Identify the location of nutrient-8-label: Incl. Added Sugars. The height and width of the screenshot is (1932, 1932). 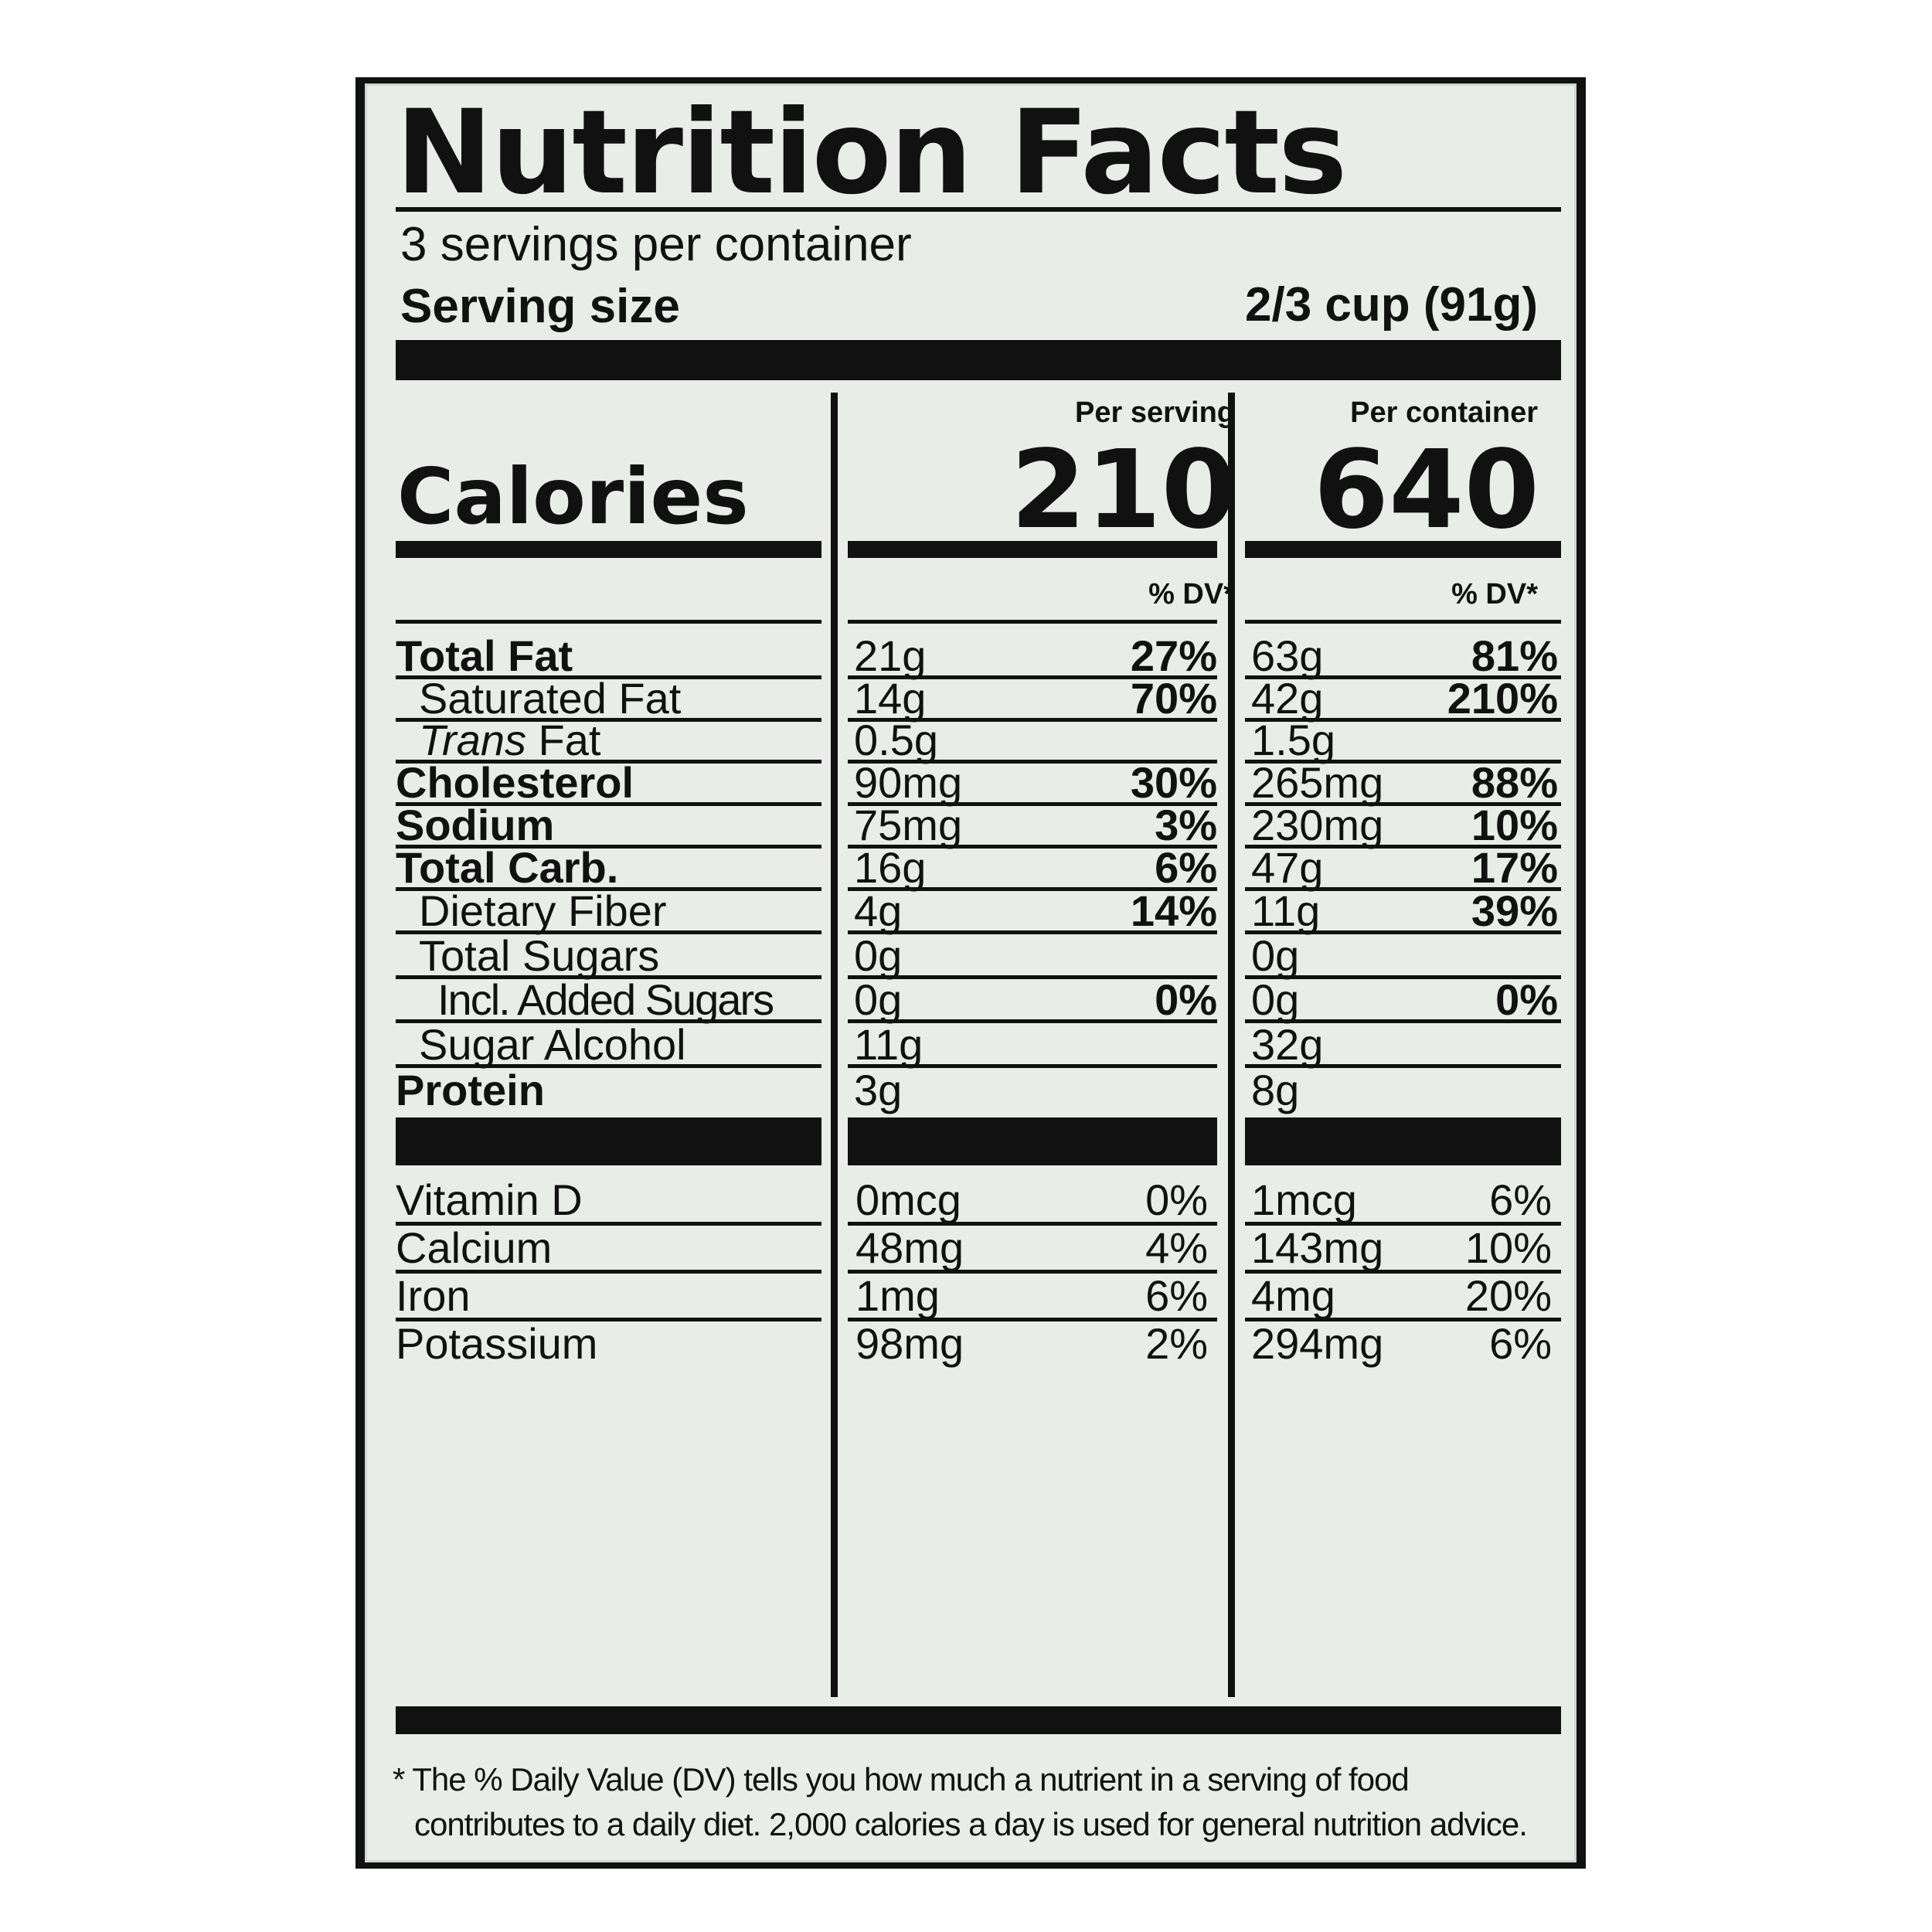
(606, 999).